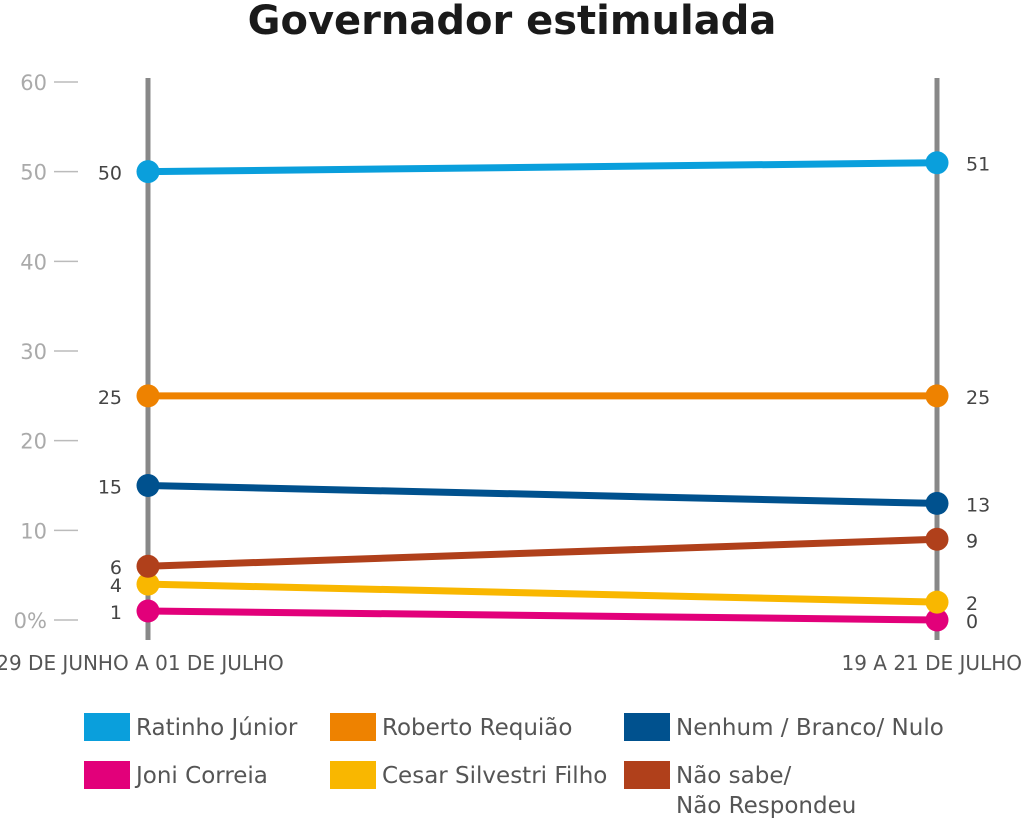 The width and height of the screenshot is (1024, 819). I want to click on y-tick-label: 10, so click(33, 531).